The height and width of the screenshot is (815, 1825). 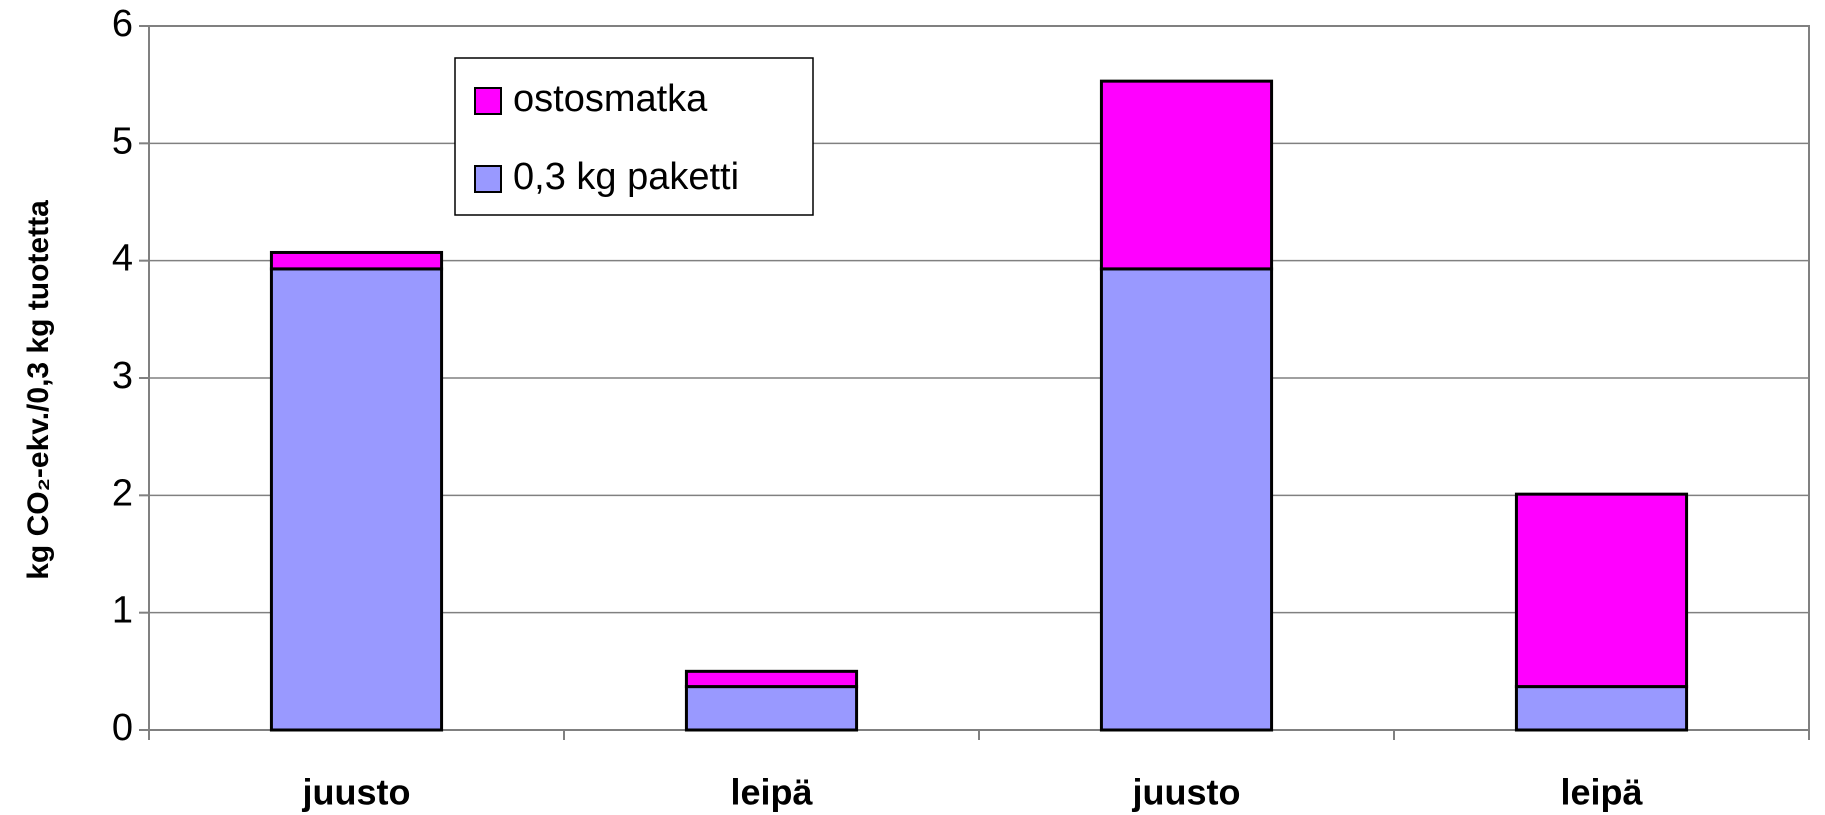 I want to click on y-tick-label: 1, so click(x=122, y=611).